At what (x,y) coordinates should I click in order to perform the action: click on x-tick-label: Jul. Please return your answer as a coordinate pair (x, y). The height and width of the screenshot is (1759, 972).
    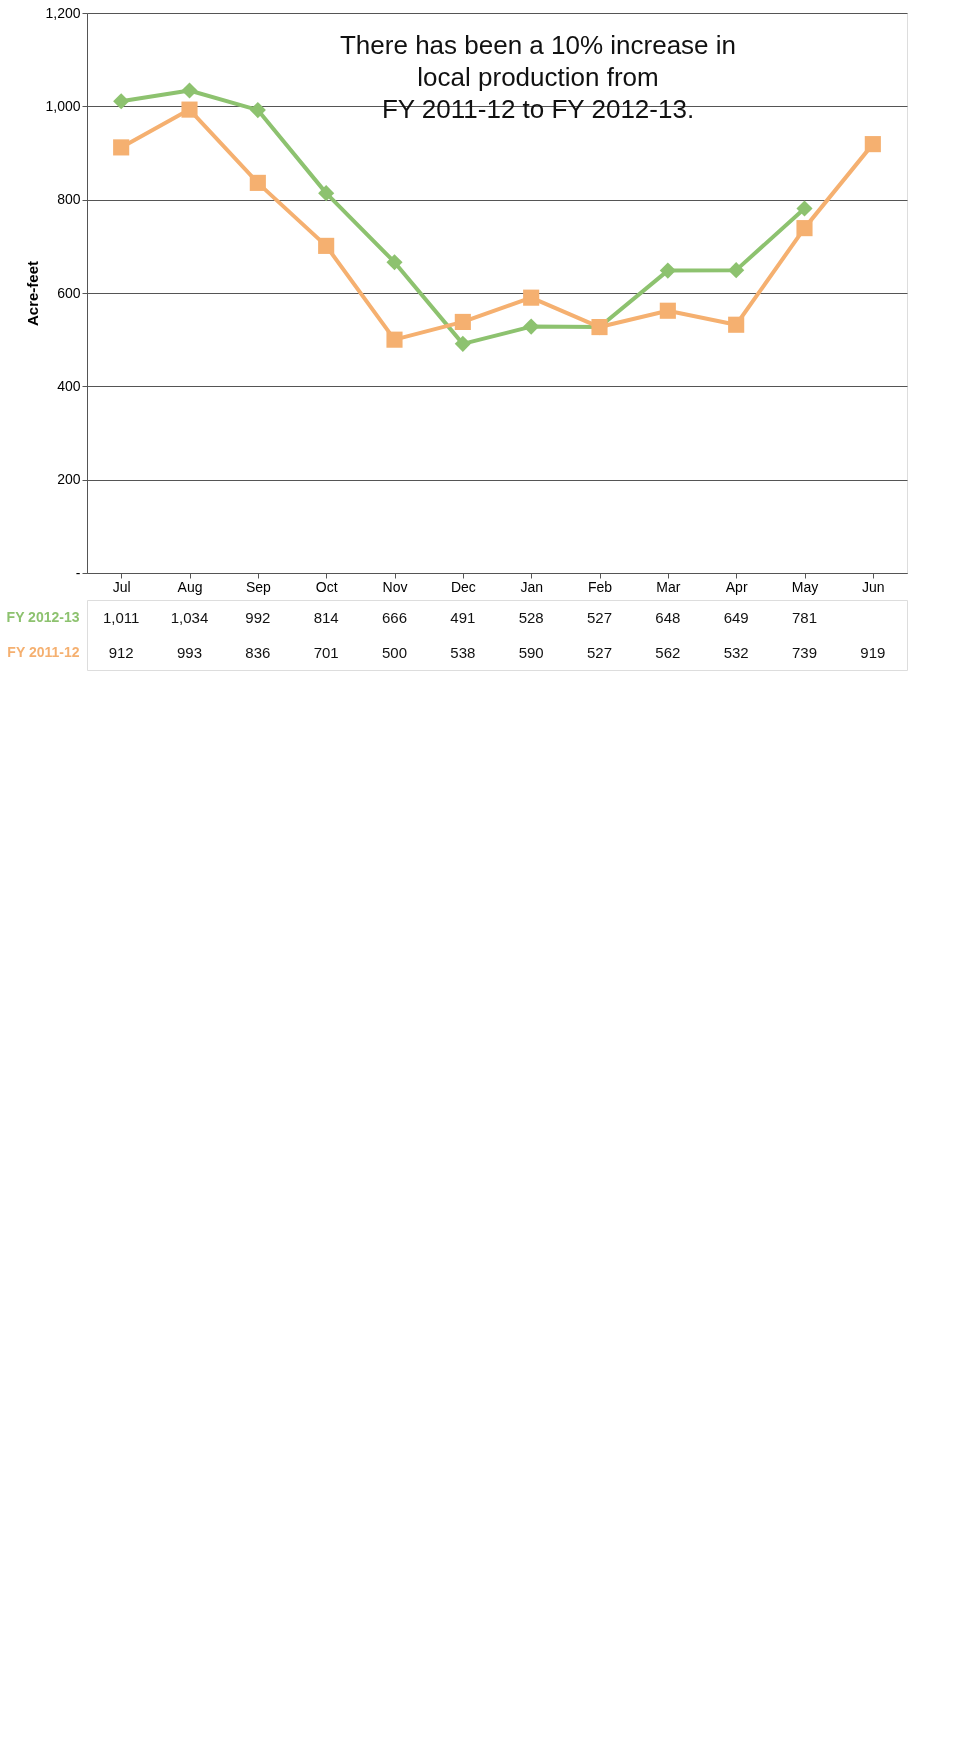
    Looking at the image, I should click on (121, 586).